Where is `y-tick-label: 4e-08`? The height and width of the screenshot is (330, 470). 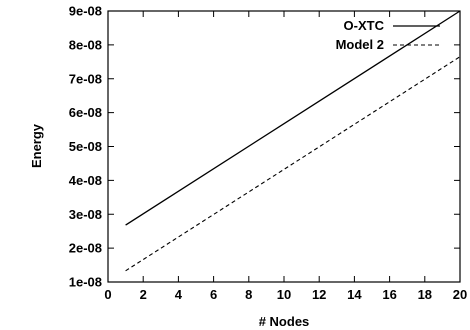 y-tick-label: 4e-08 is located at coordinates (85, 180).